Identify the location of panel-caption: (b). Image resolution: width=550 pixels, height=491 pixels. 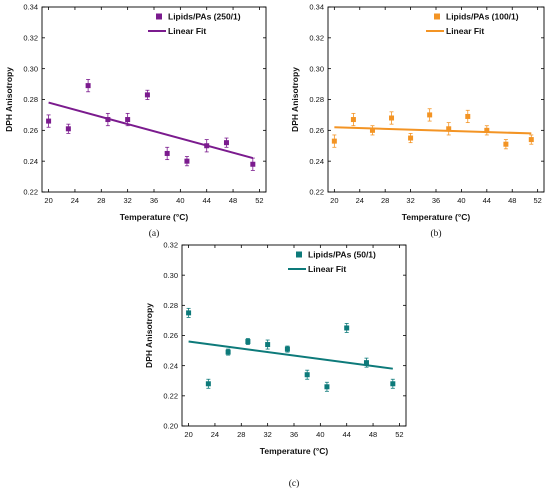
(435, 233).